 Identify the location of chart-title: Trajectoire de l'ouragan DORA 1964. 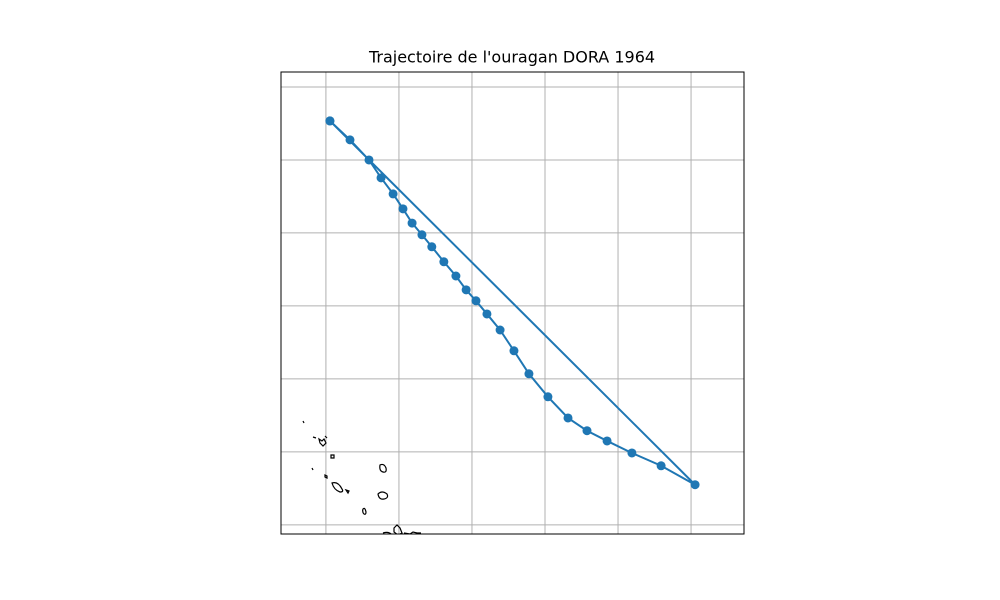
(511, 57).